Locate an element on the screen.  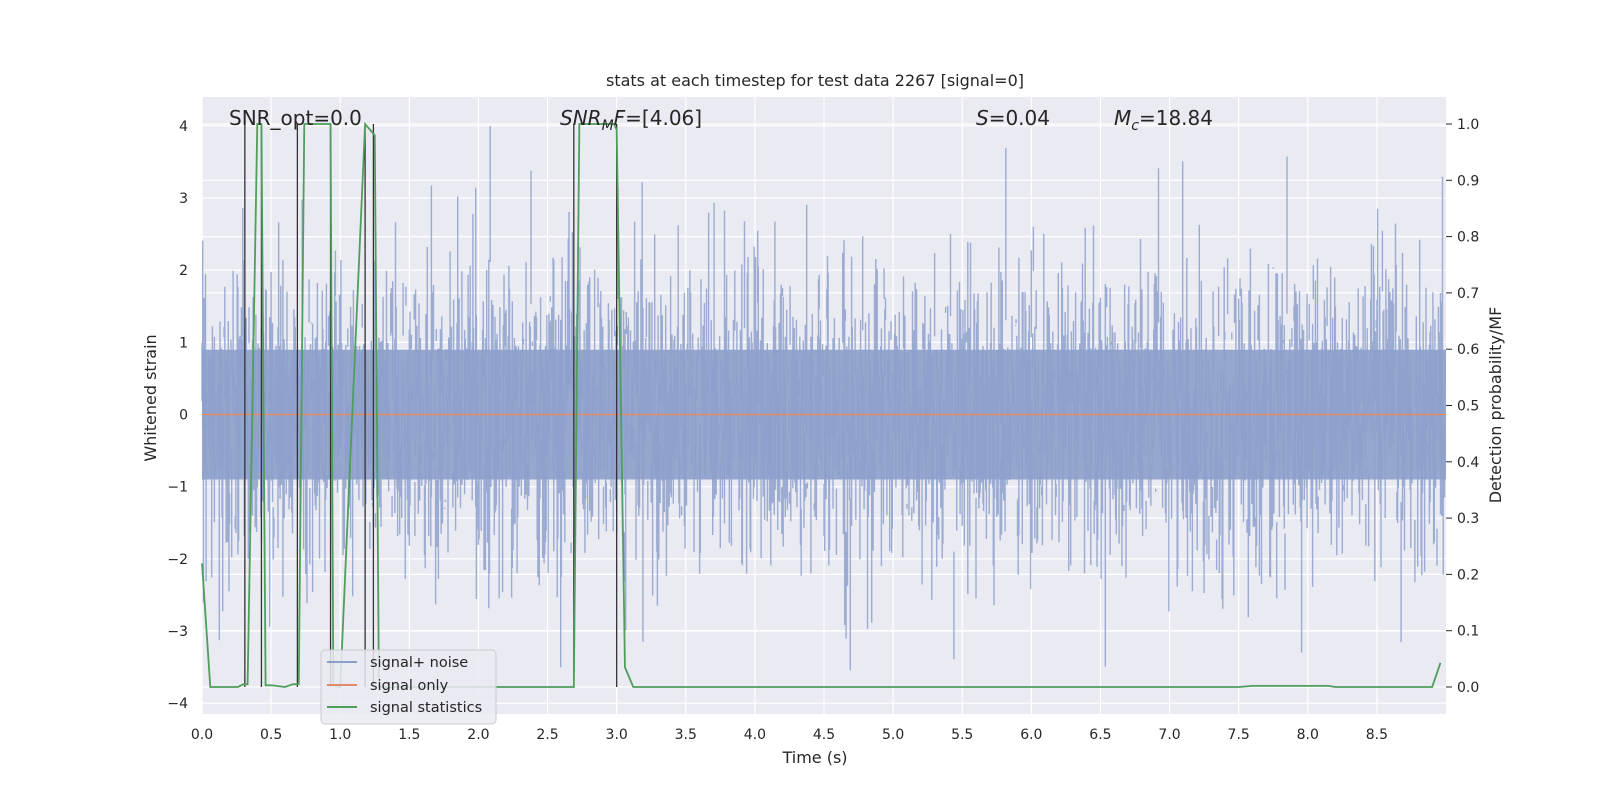
y2-tick-label: 0.1 is located at coordinates (1468, 632).